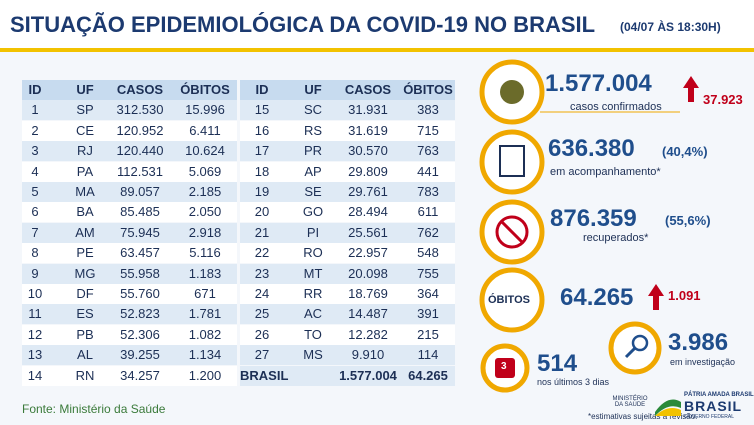 The height and width of the screenshot is (425, 754). Describe the element at coordinates (313, 253) in the screenshot. I see `table-cell: RO` at that location.